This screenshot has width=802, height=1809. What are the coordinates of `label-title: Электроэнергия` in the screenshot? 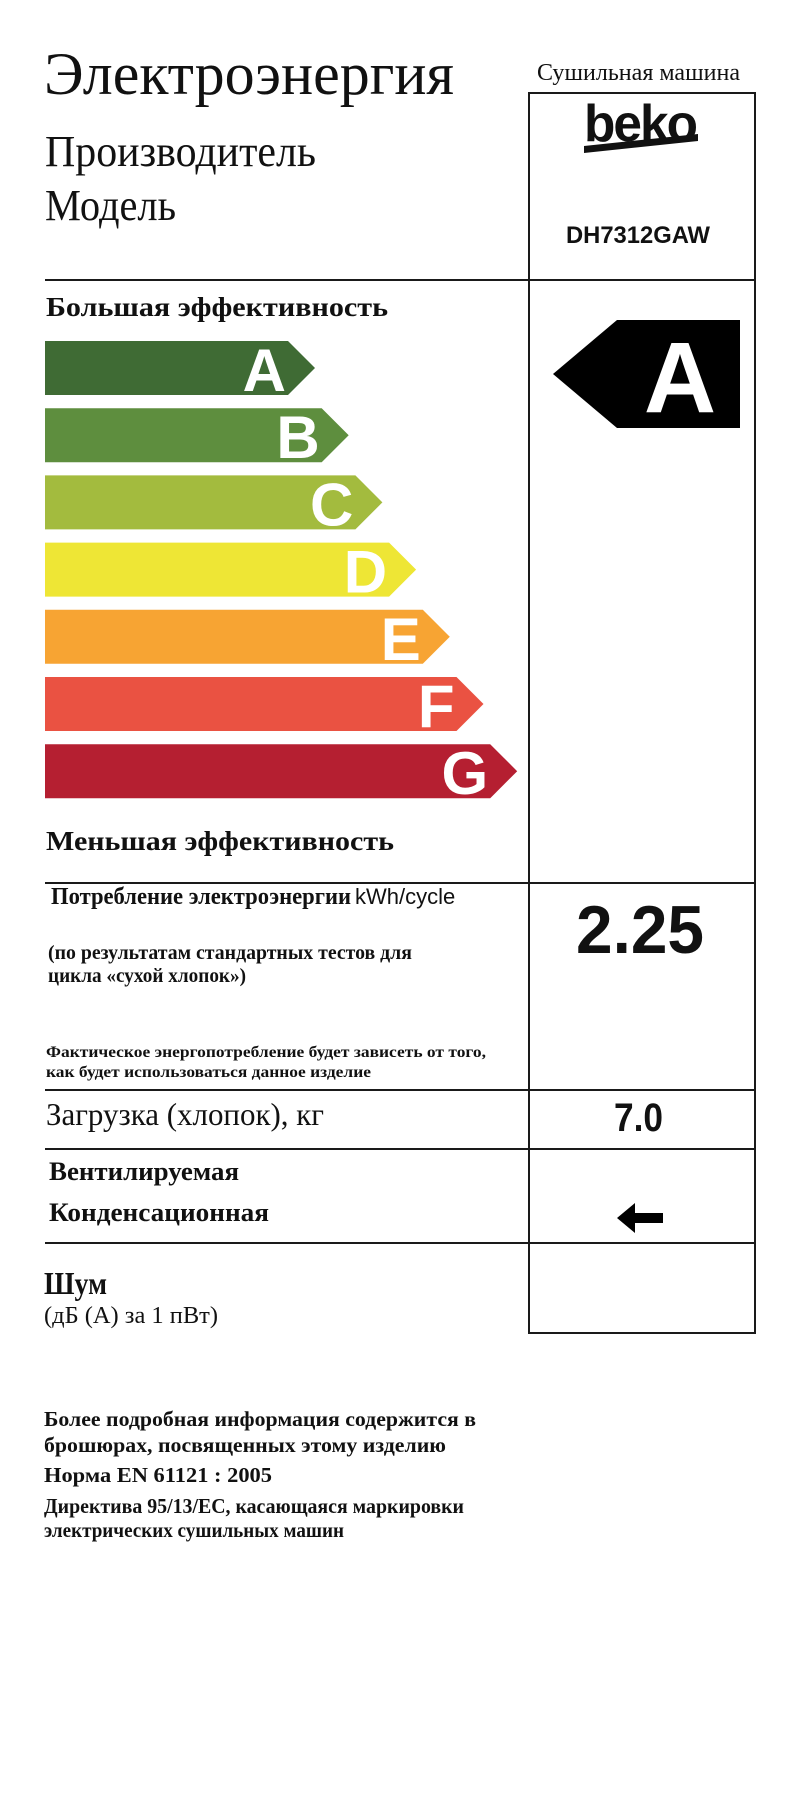 It's located at (249, 74).